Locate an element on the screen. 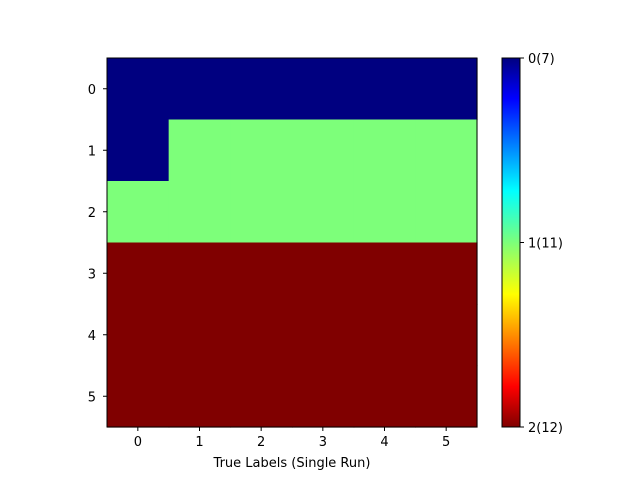 This screenshot has height=480, width=640. heatmap-cell-r4-c2 is located at coordinates (261, 335).